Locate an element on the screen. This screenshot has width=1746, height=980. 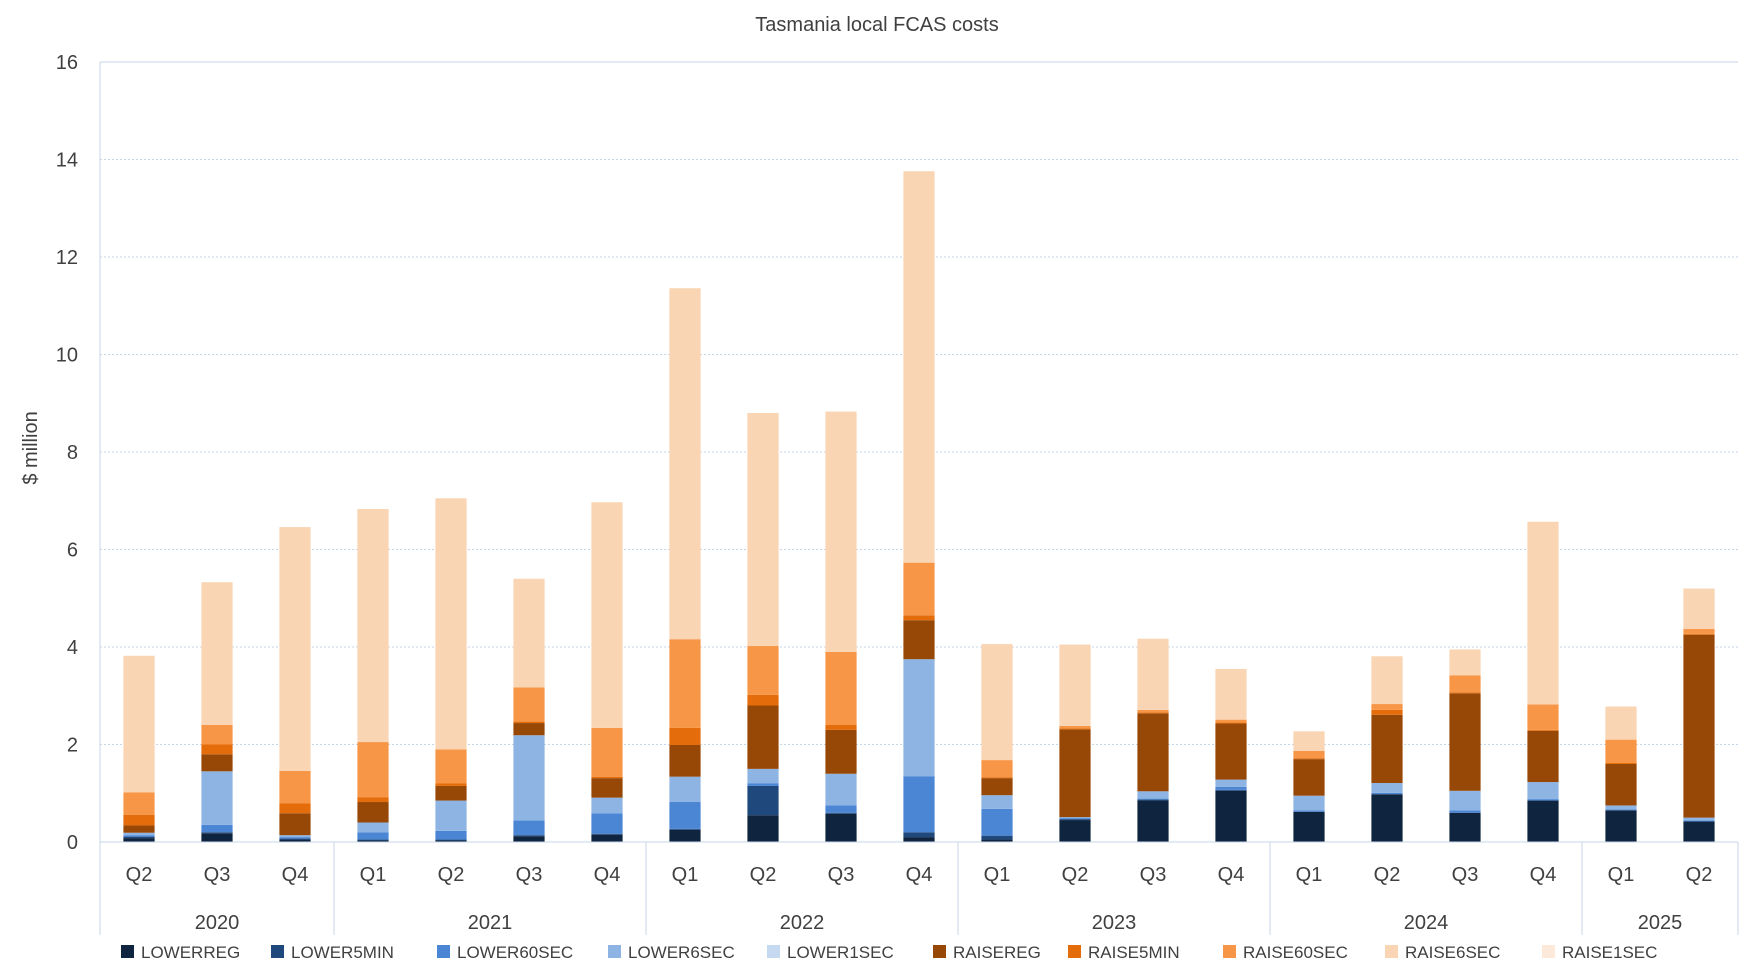
y-axis-label: $ million is located at coordinates (31, 447).